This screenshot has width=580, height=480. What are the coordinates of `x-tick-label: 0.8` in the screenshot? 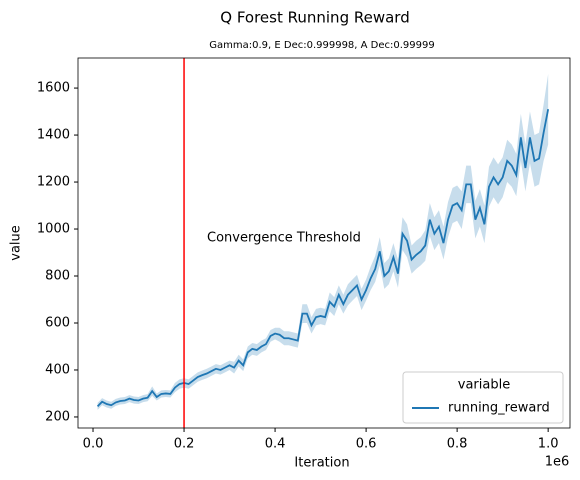 It's located at (457, 444).